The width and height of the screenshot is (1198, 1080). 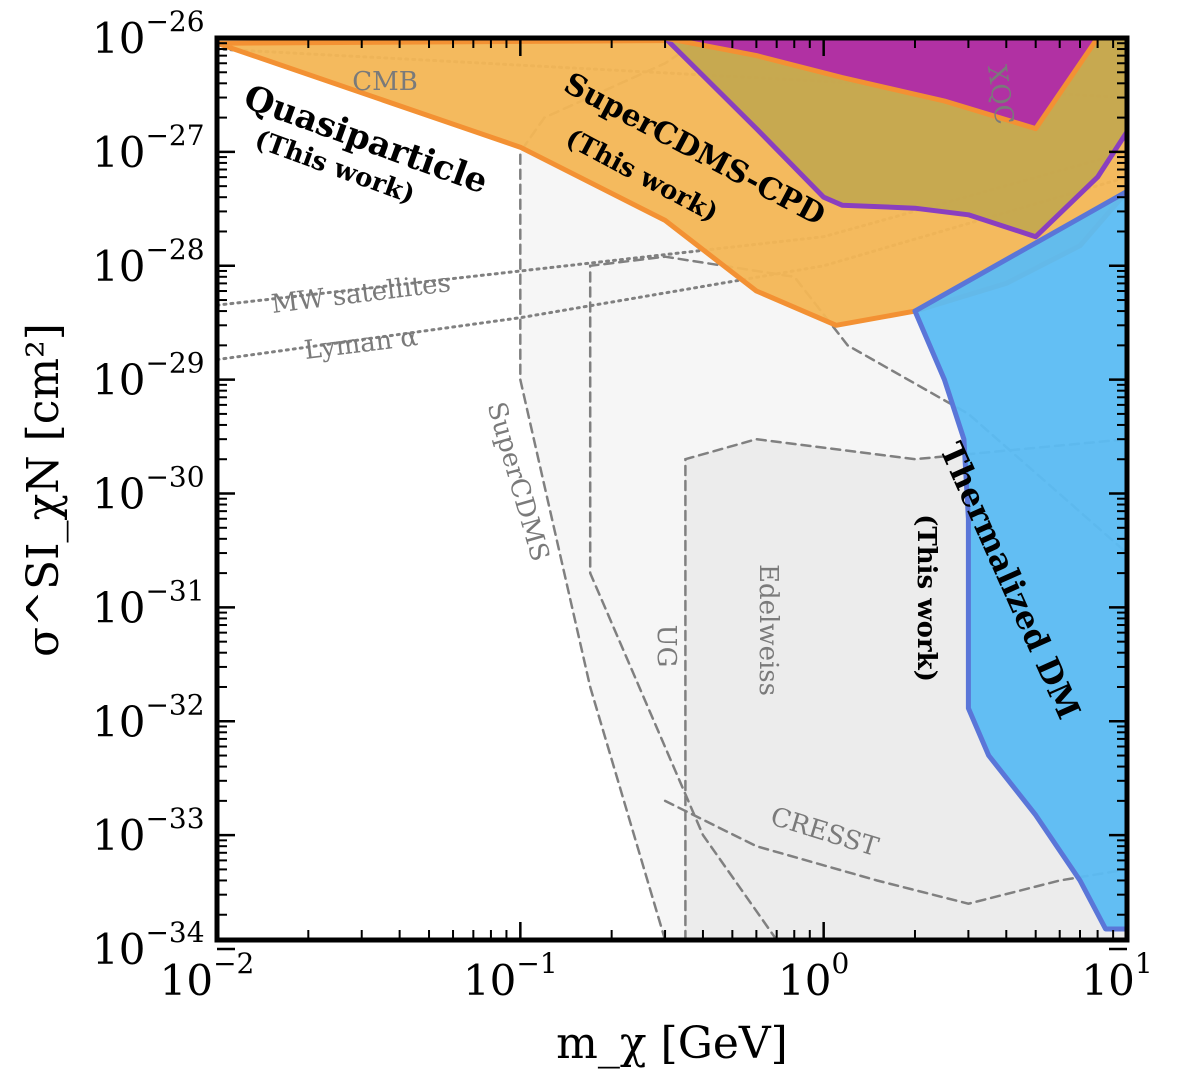 What do you see at coordinates (148, 34) in the screenshot?
I see `y-tick-label: 10−26` at bounding box center [148, 34].